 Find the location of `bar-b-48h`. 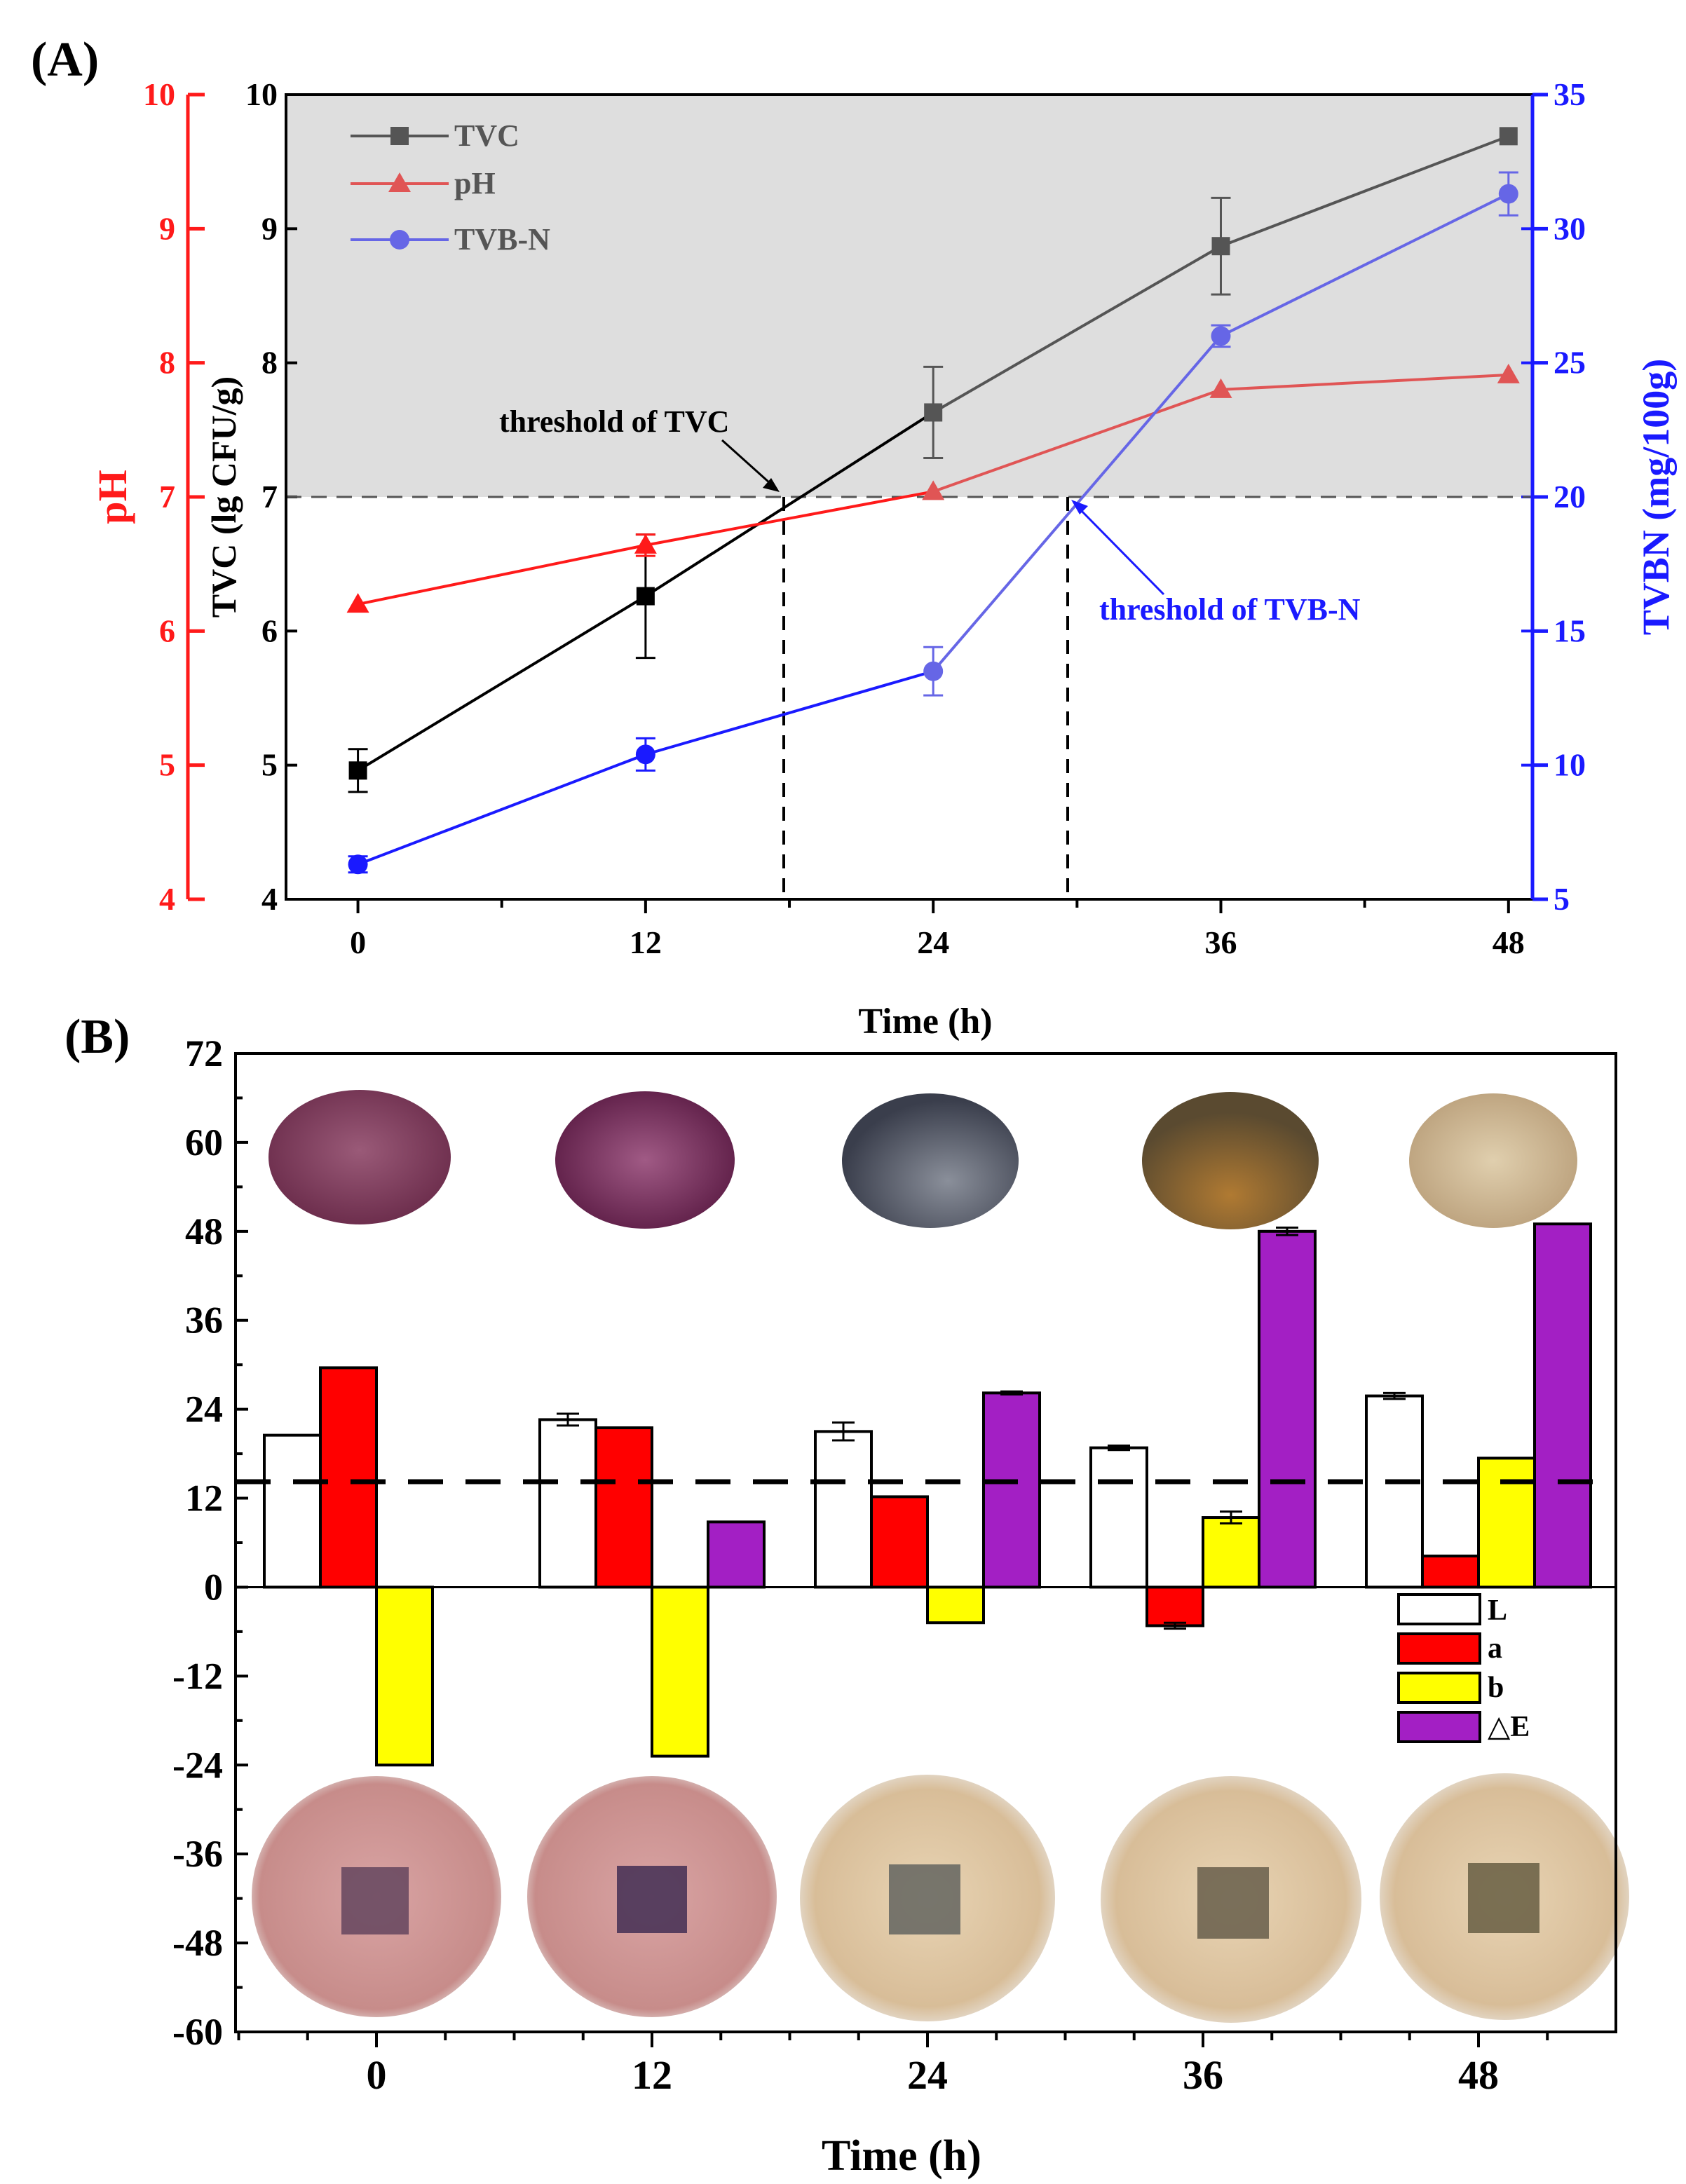

bar-b-48h is located at coordinates (1506, 1523).